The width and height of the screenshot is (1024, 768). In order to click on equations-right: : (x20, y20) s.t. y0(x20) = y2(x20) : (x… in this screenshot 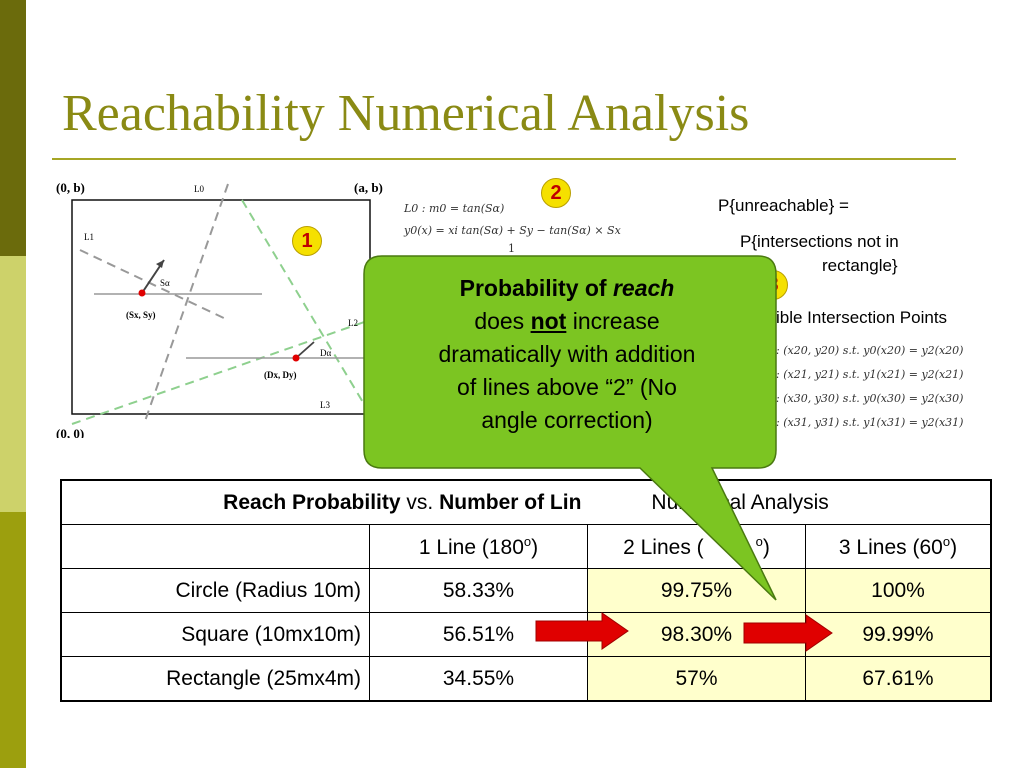, I will do `click(869, 386)`.